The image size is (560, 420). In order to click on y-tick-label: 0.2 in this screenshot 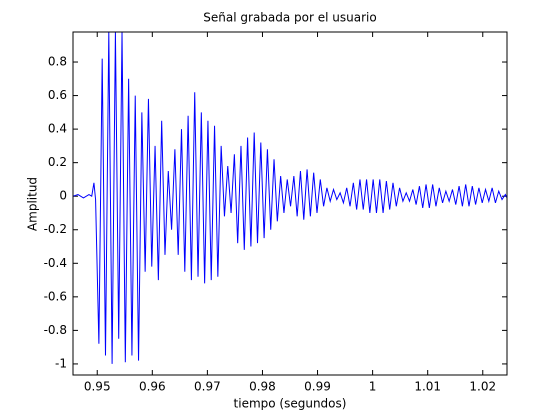, I will do `click(57, 162)`.